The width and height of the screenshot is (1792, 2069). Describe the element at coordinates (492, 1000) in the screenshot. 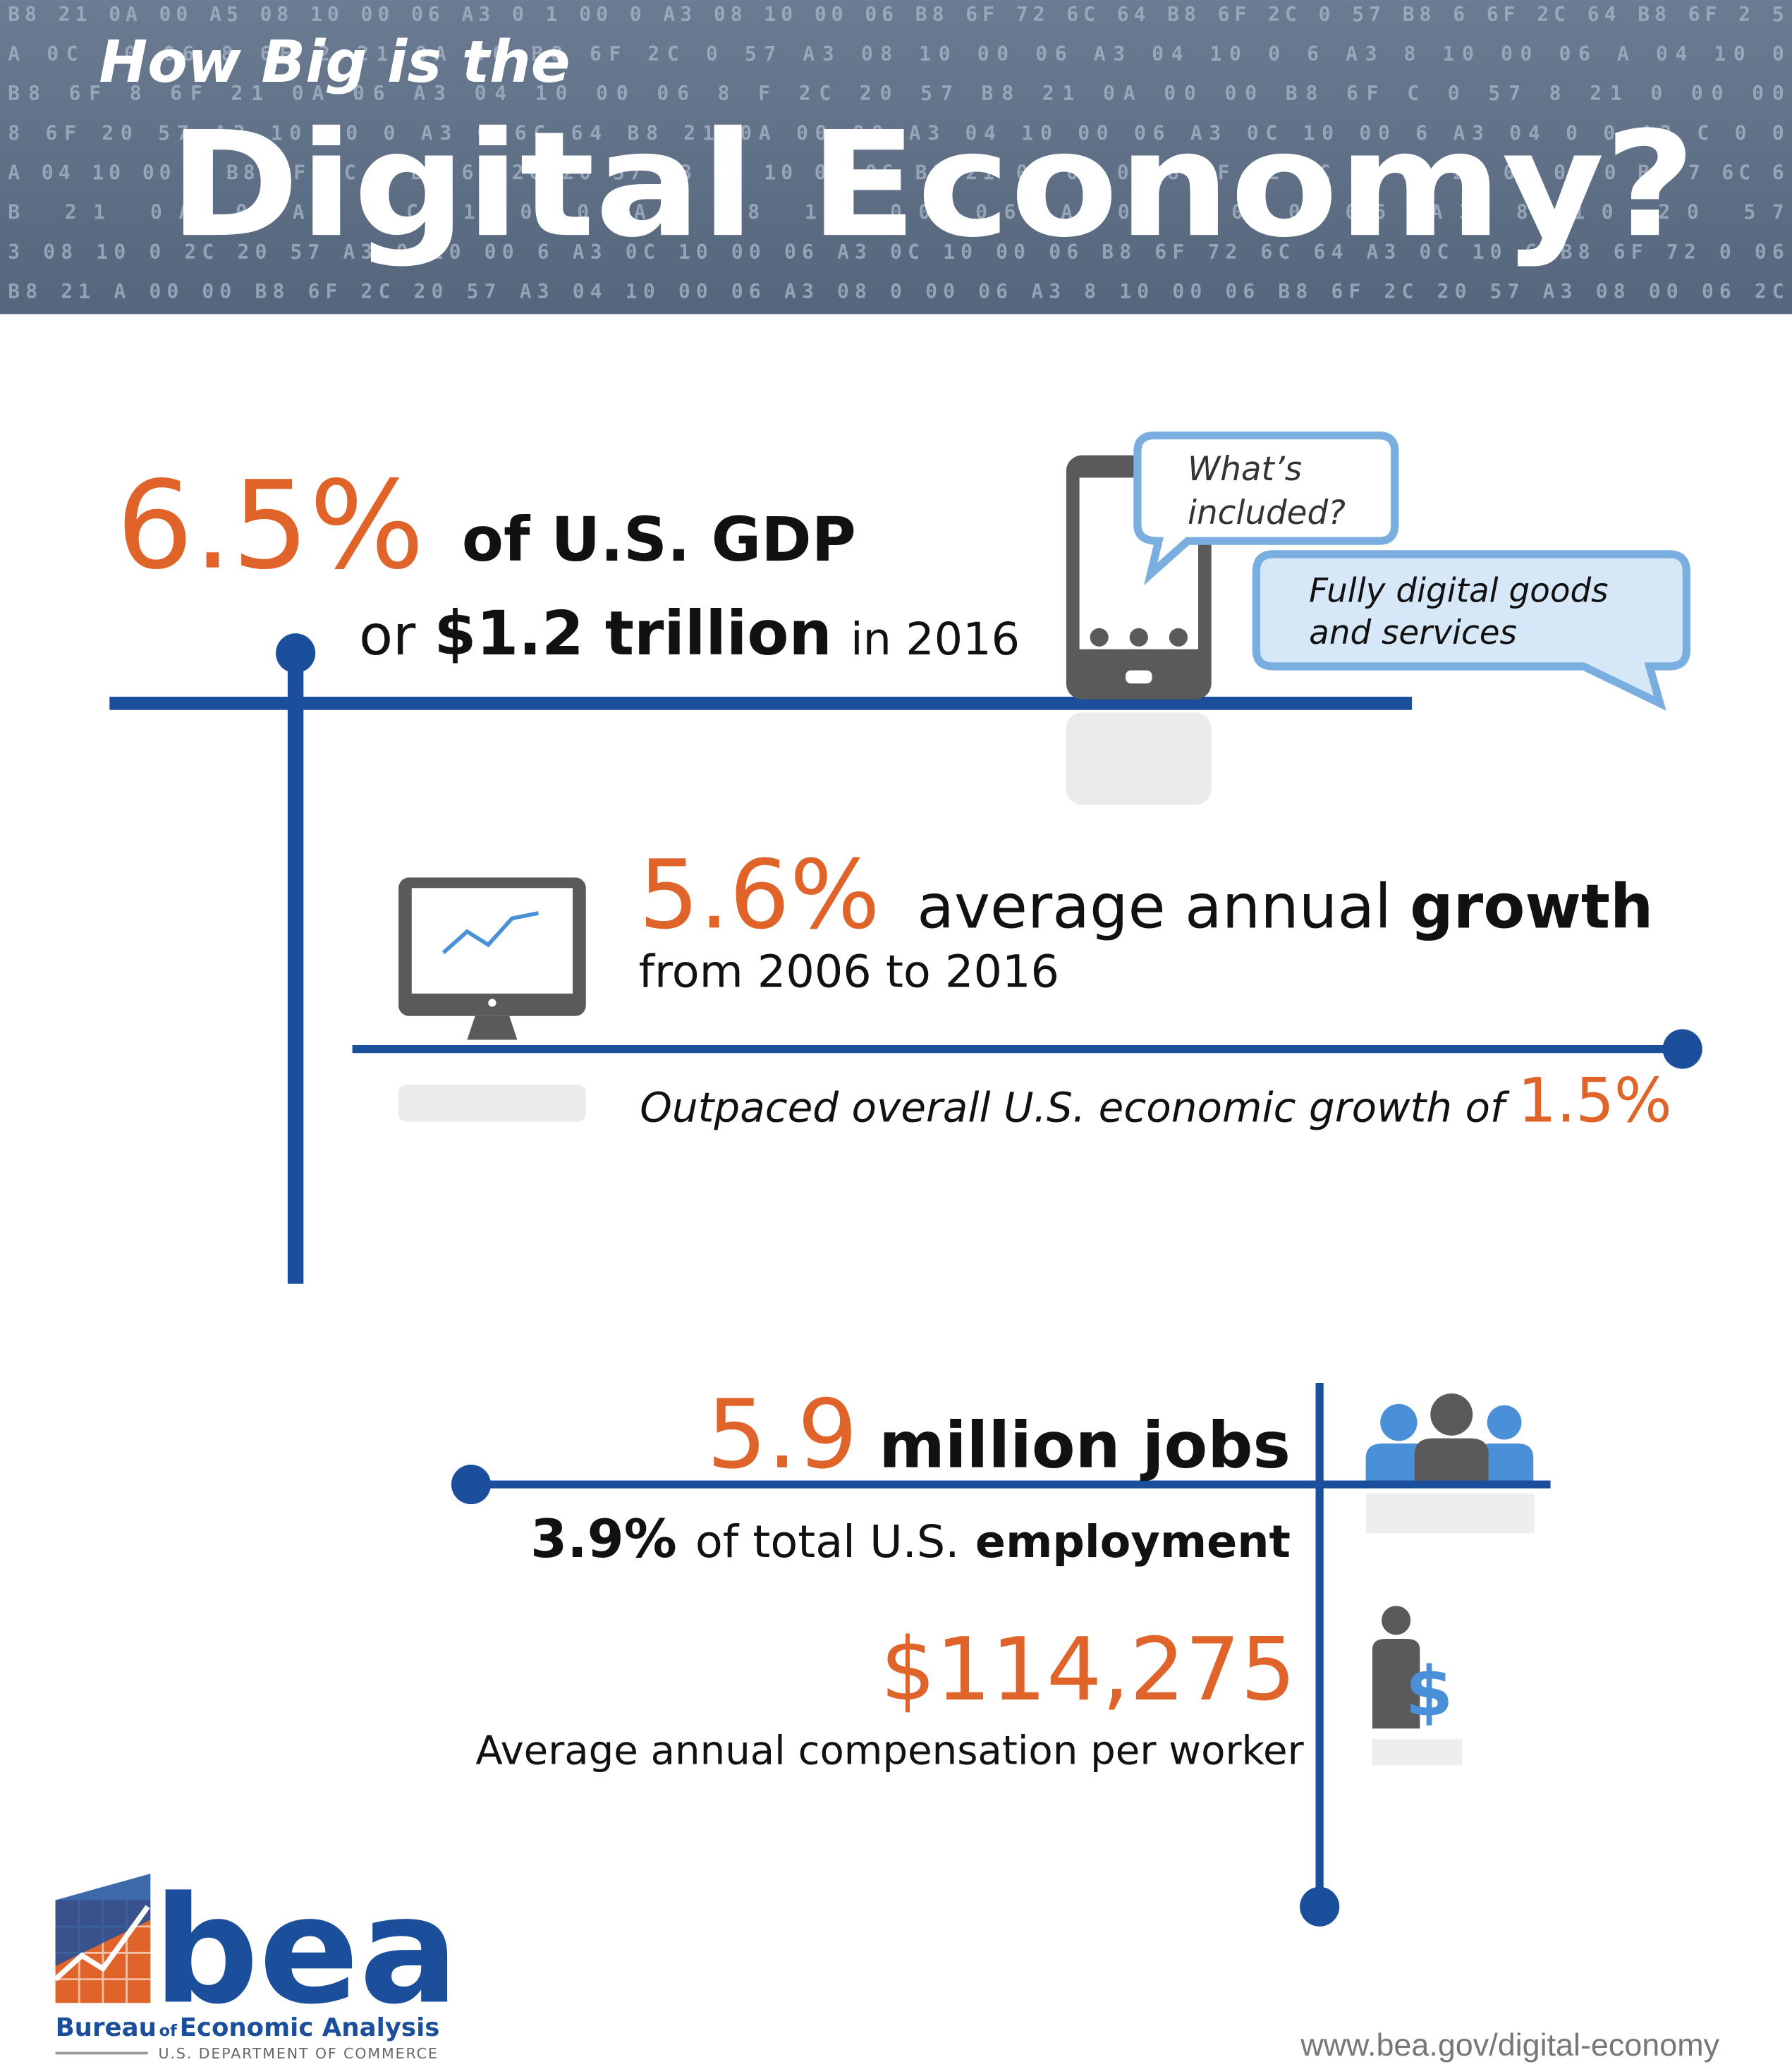

I see `monitor-icon` at that location.